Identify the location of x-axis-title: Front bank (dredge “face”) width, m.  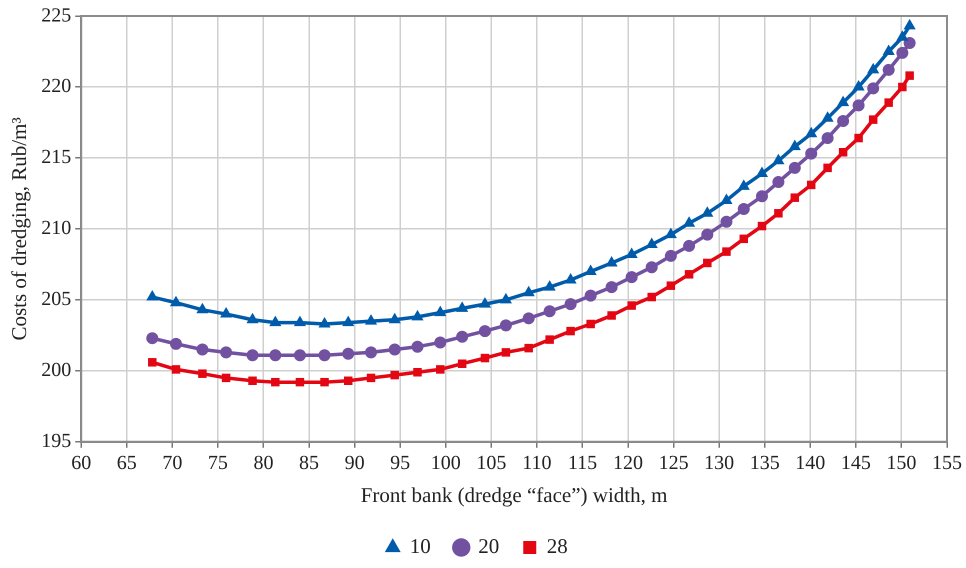
(514, 494).